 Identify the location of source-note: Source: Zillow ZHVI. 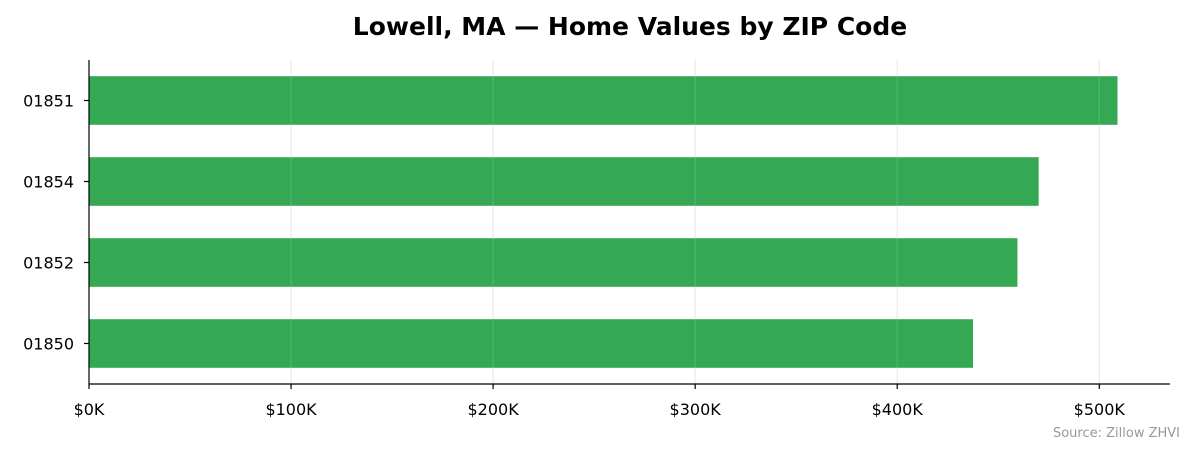
(1116, 433).